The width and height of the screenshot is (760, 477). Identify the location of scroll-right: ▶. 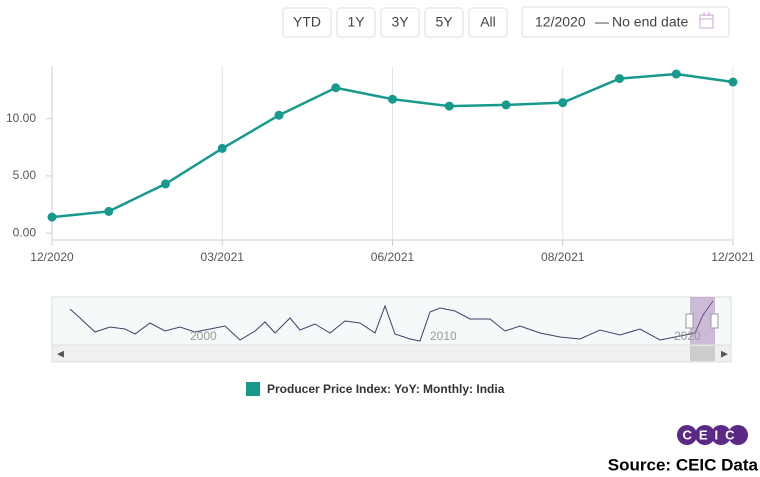
(724, 353).